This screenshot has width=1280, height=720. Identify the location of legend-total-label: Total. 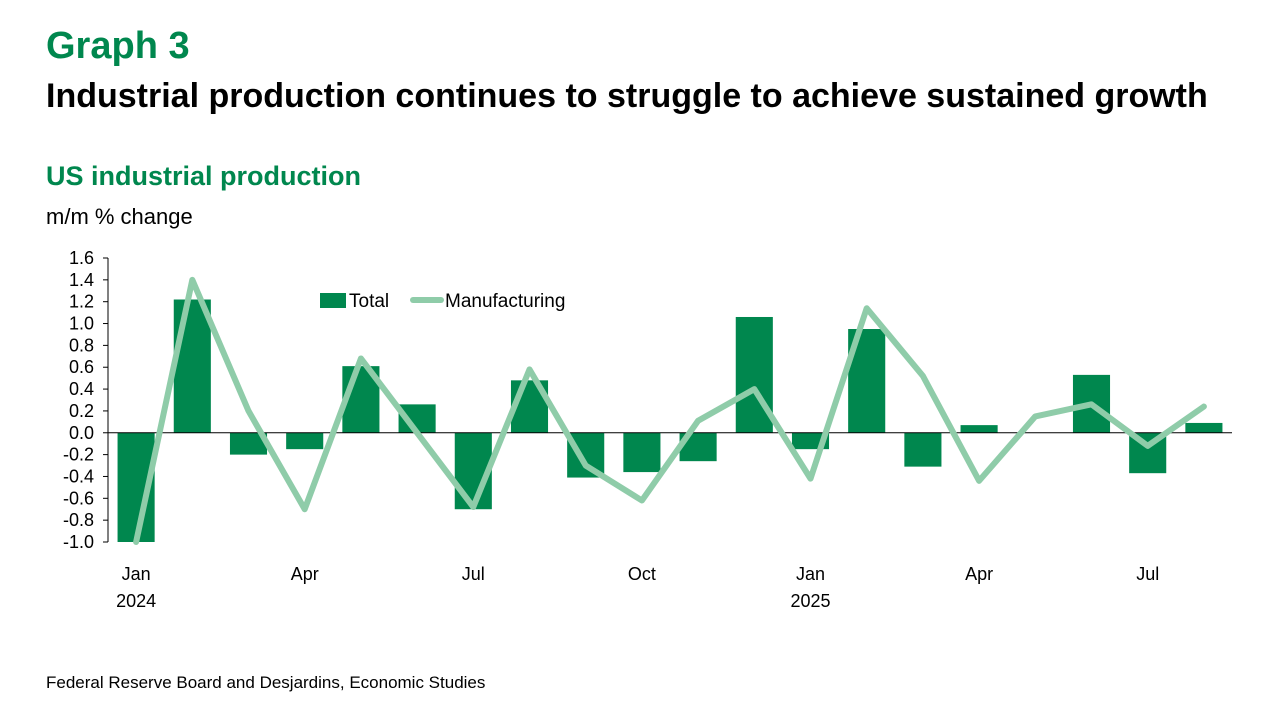
(369, 301).